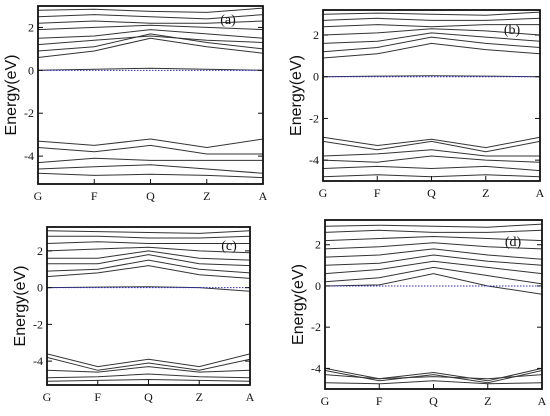 The image size is (550, 416). What do you see at coordinates (513, 242) in the screenshot?
I see `panel-label: (d)` at bounding box center [513, 242].